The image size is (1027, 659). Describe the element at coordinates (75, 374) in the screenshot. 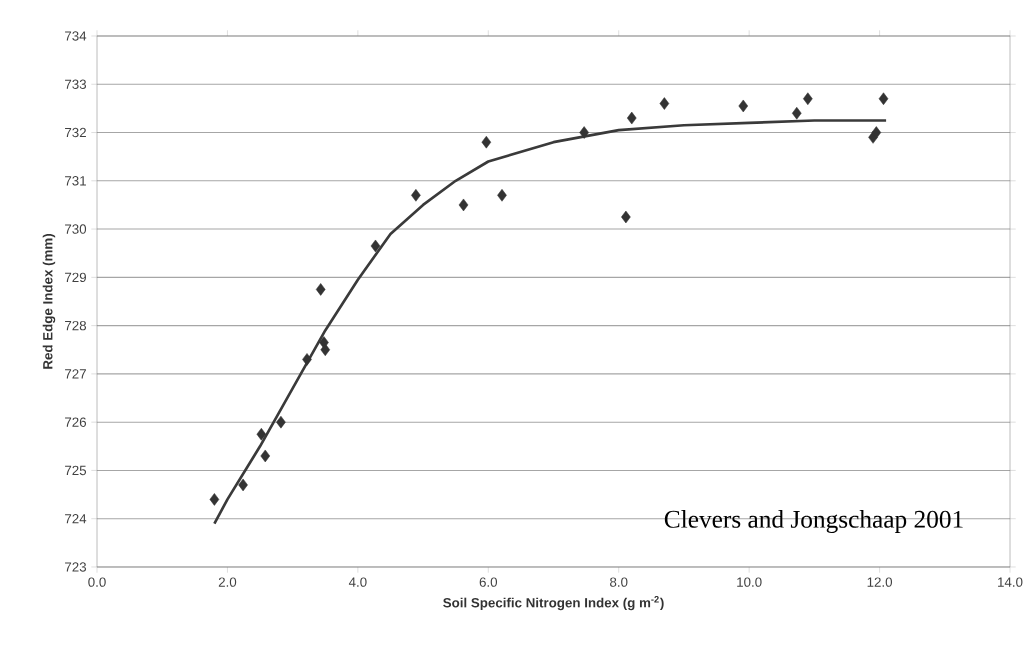

I see `y-tick-label: 727` at that location.